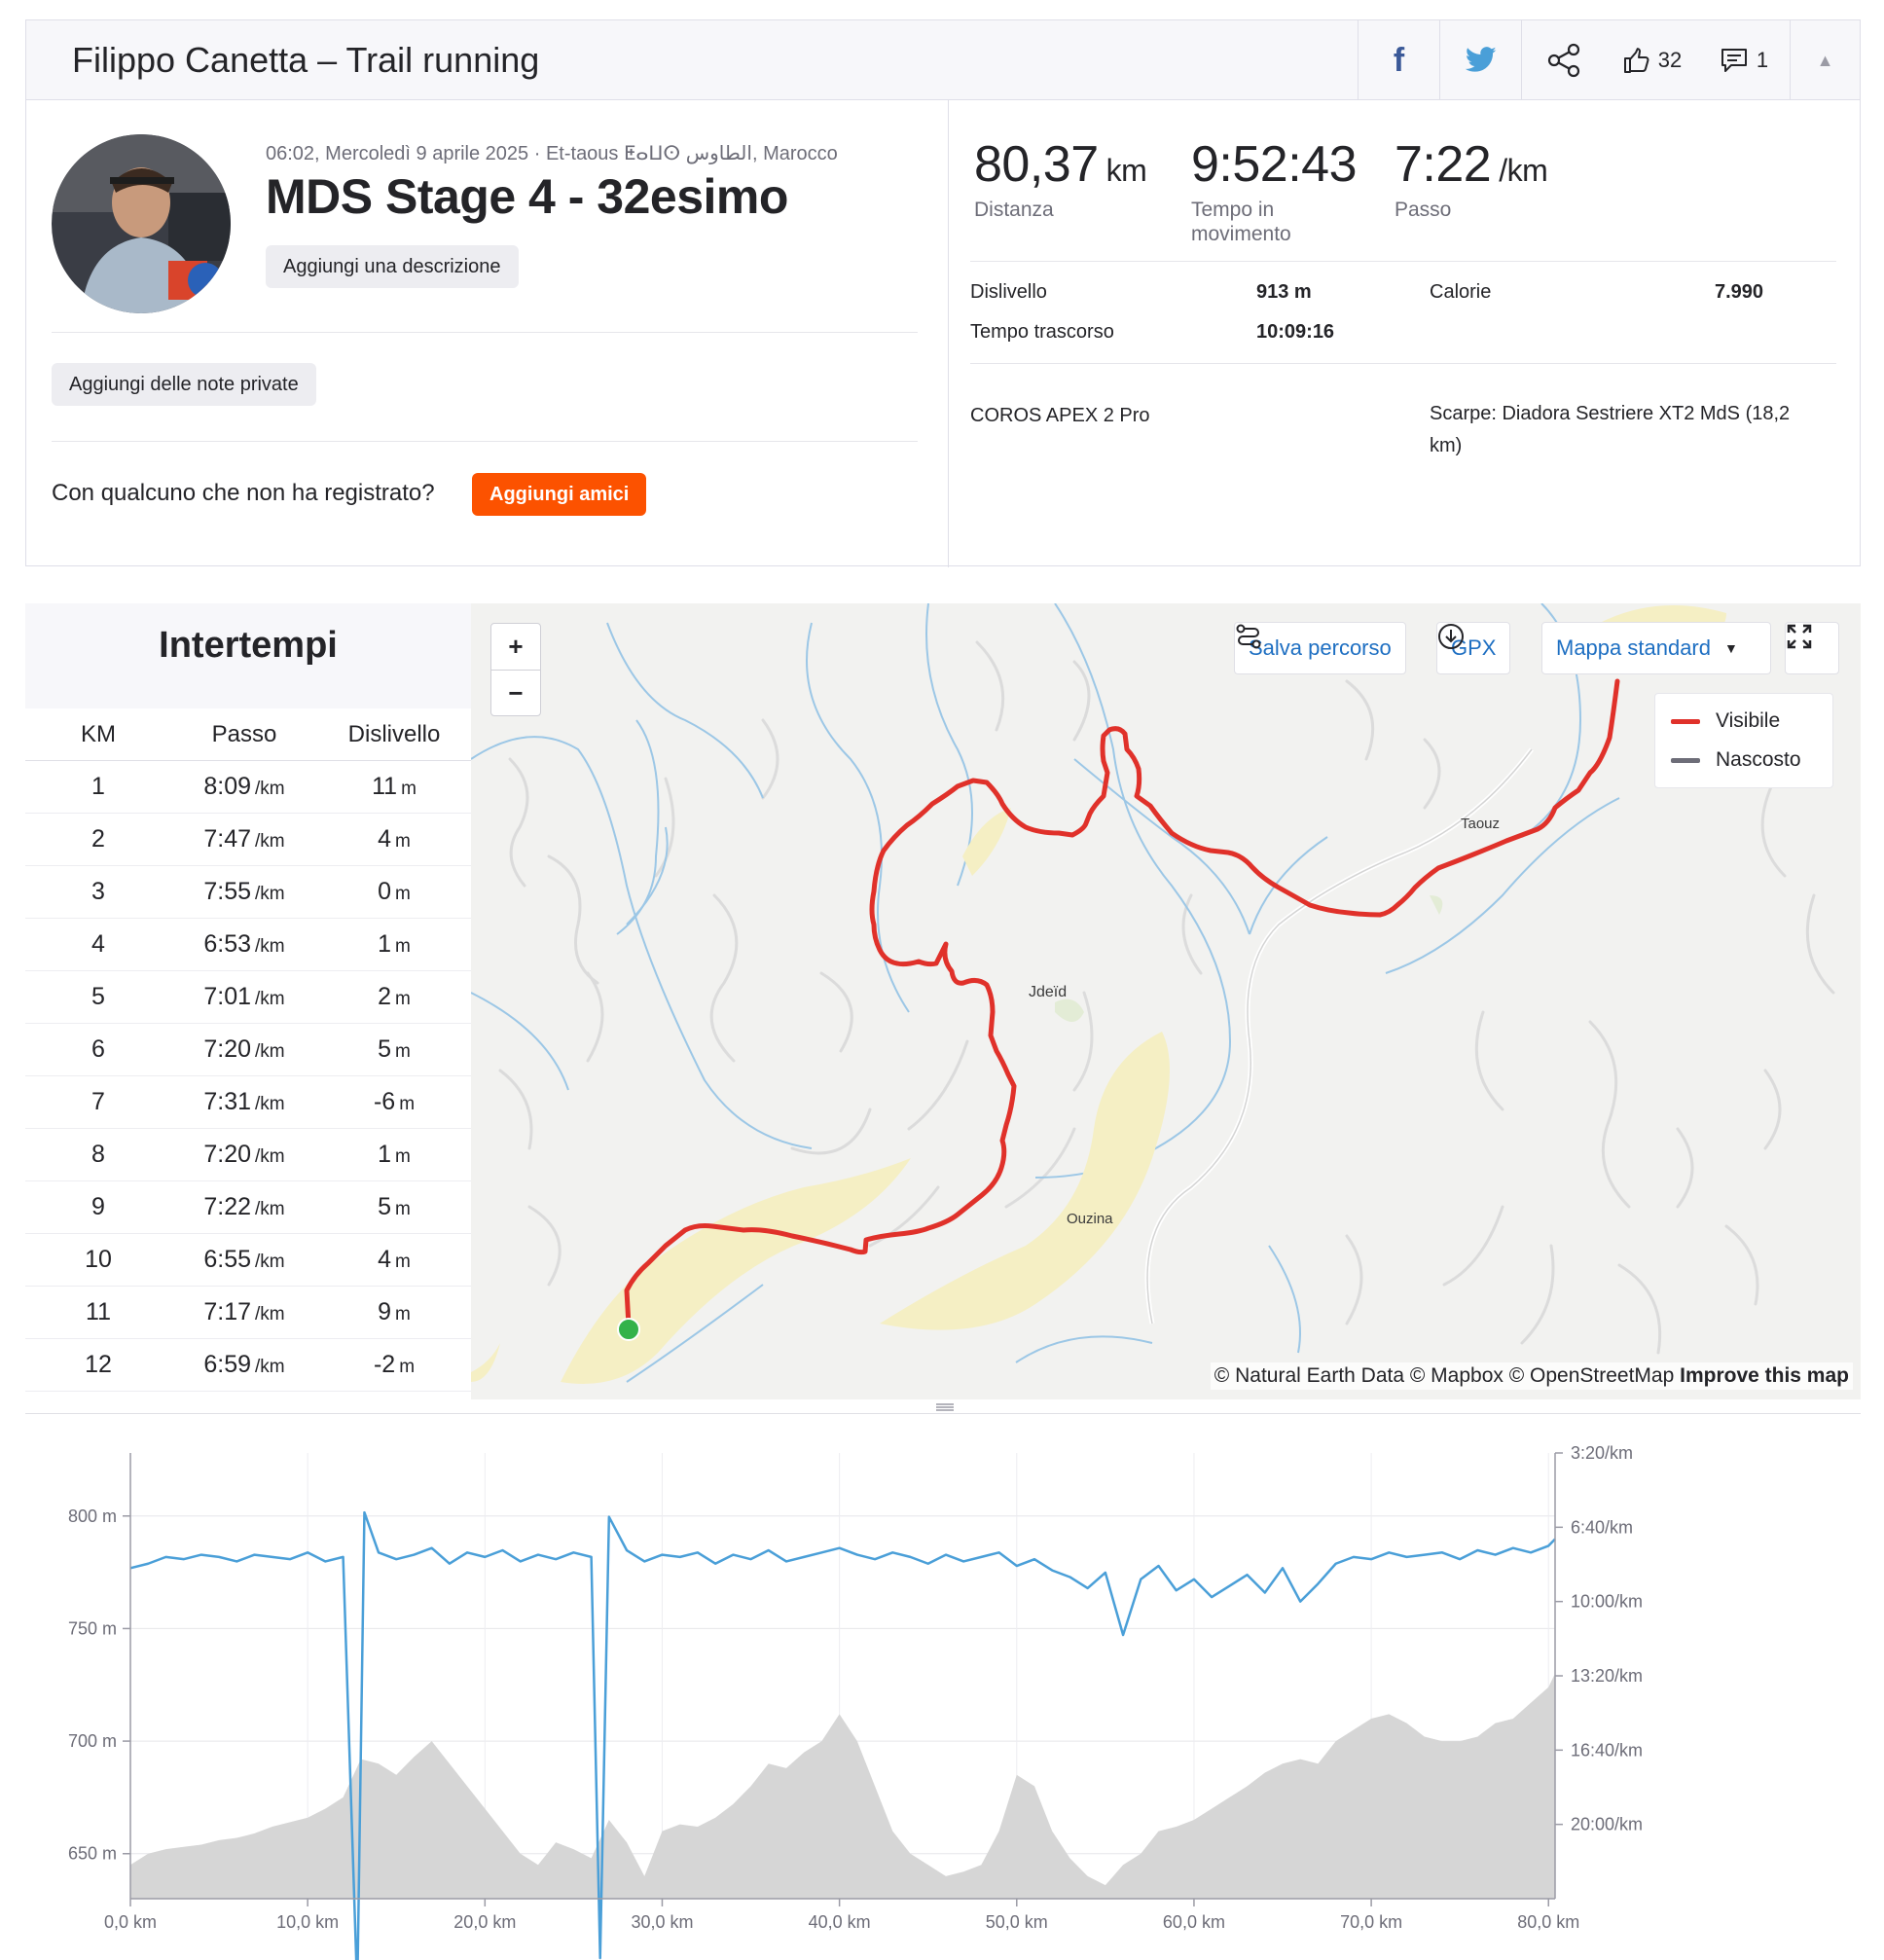 The height and width of the screenshot is (1960, 1884). Describe the element at coordinates (130, 1922) in the screenshot. I see `x-tick-label: 0,0 km` at that location.